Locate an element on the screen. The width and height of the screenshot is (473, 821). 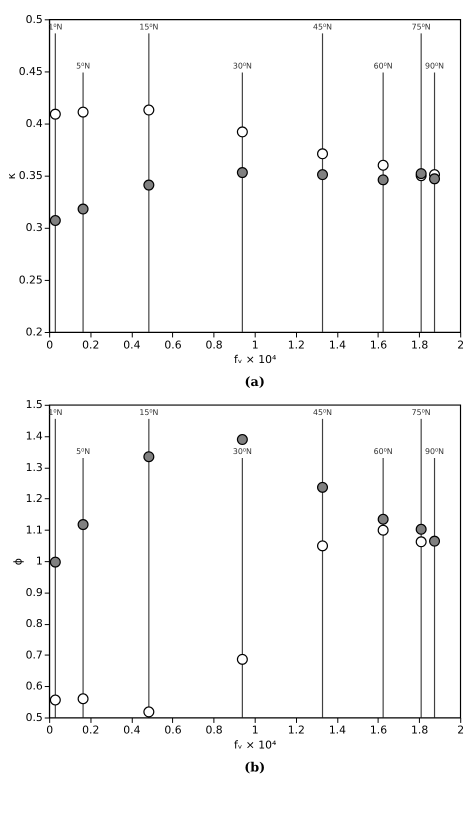
y-tick-label: 1.1 is located at coordinates (34, 529).